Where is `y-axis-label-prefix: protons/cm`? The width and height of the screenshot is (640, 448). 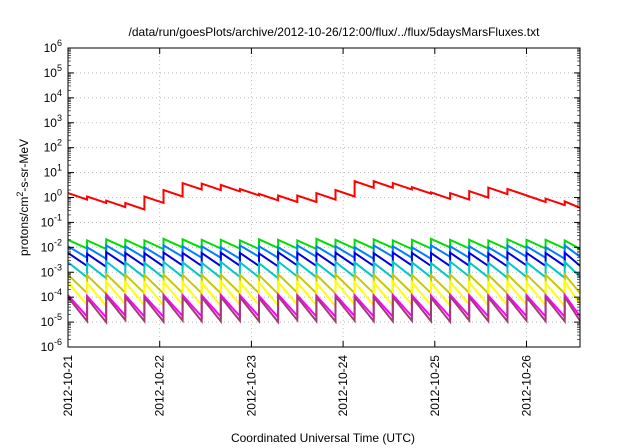
y-axis-label-prefix: protons/cm is located at coordinates (24, 226).